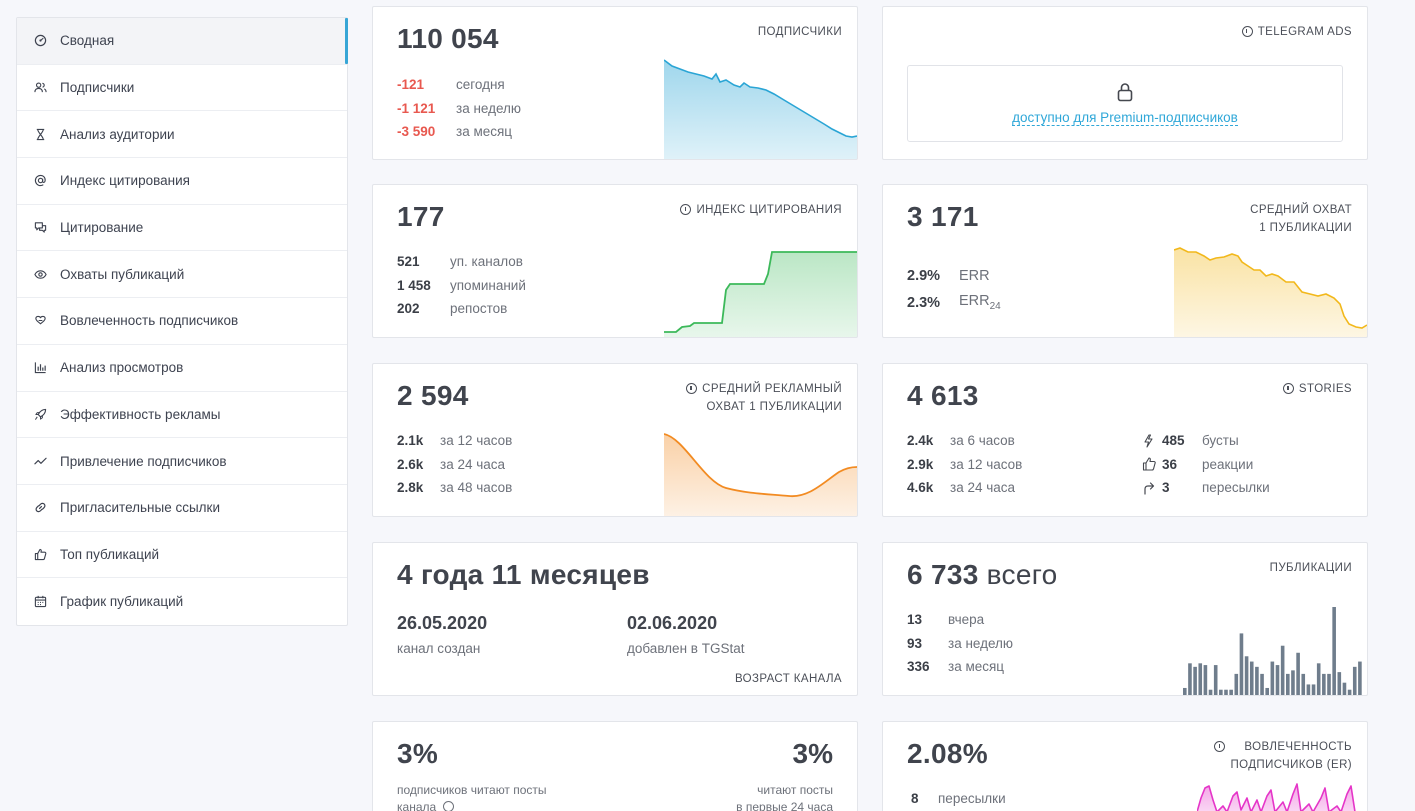  What do you see at coordinates (182, 135) in the screenshot?
I see `sidebar-item-2: Анализ аудитории` at bounding box center [182, 135].